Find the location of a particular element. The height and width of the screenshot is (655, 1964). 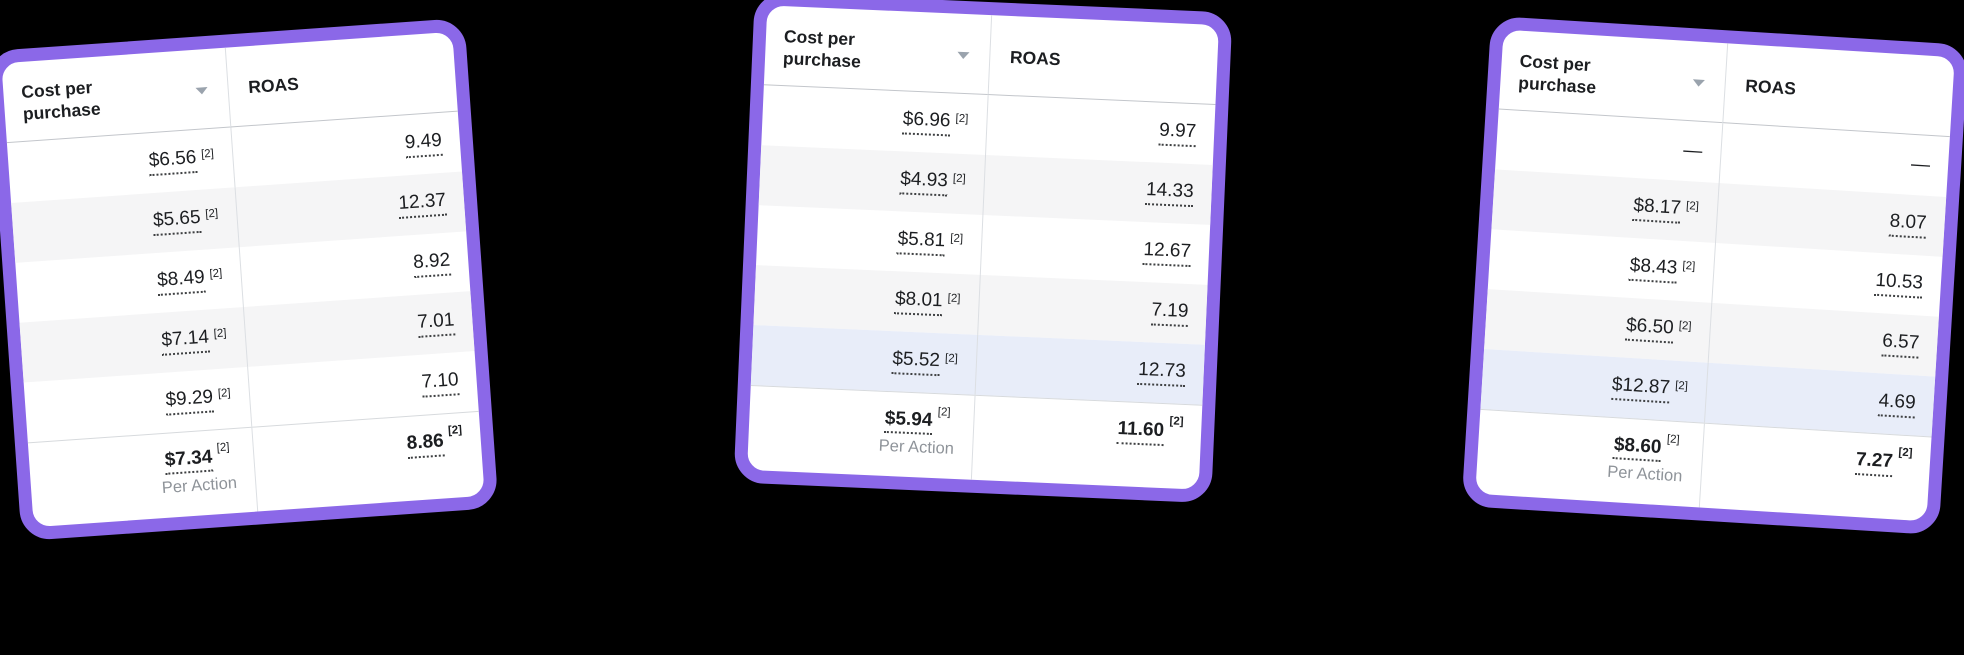

roas-value: — is located at coordinates (1920, 164).